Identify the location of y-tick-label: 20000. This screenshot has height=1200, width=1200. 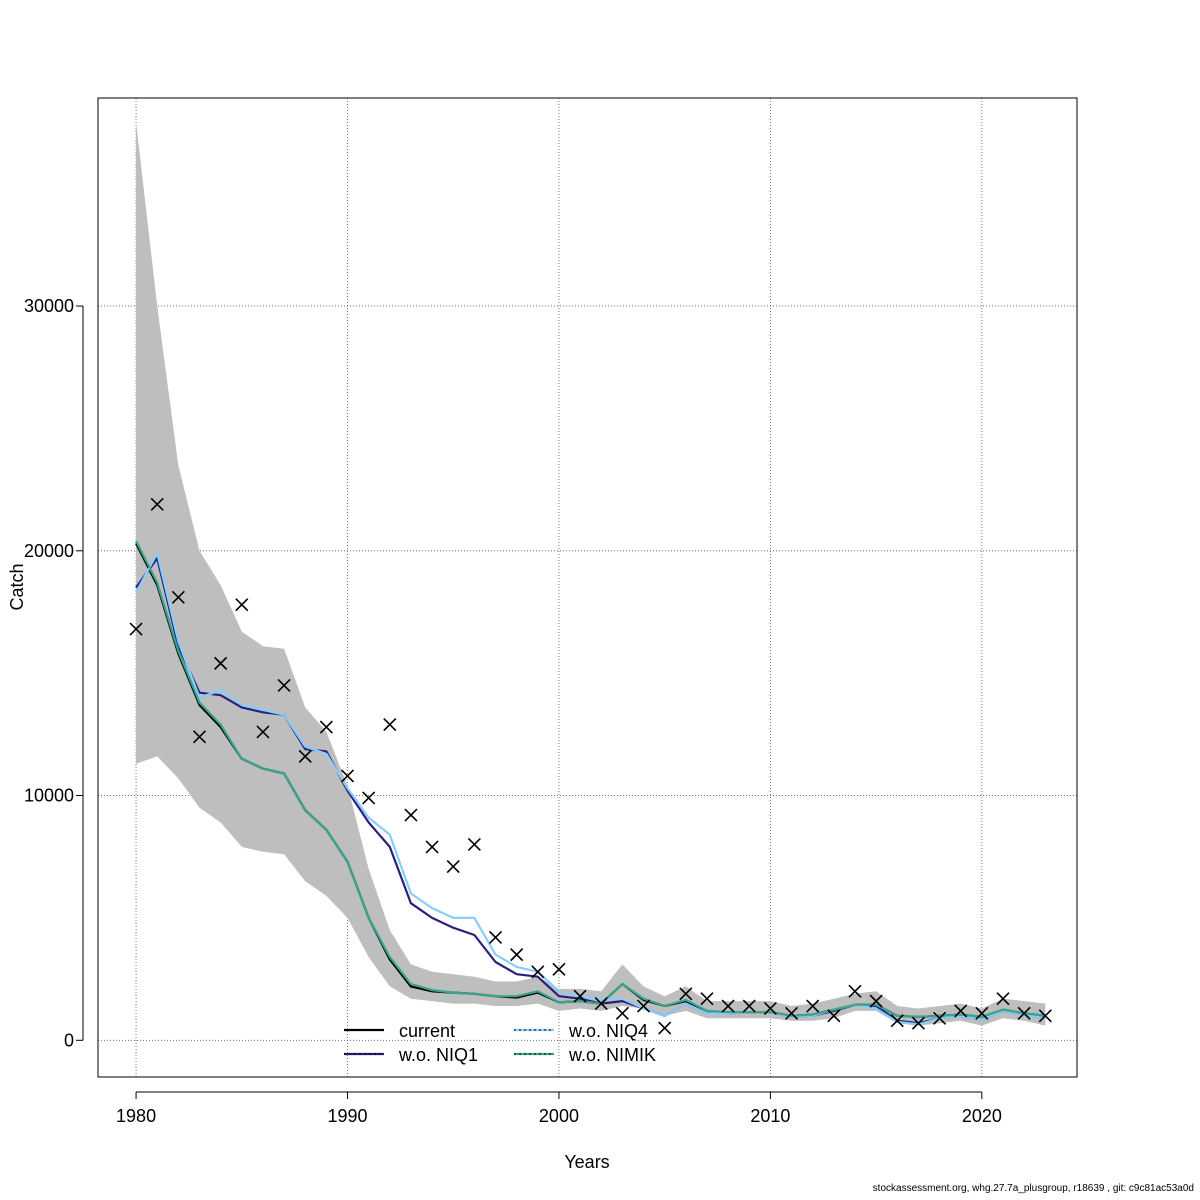
(49, 551).